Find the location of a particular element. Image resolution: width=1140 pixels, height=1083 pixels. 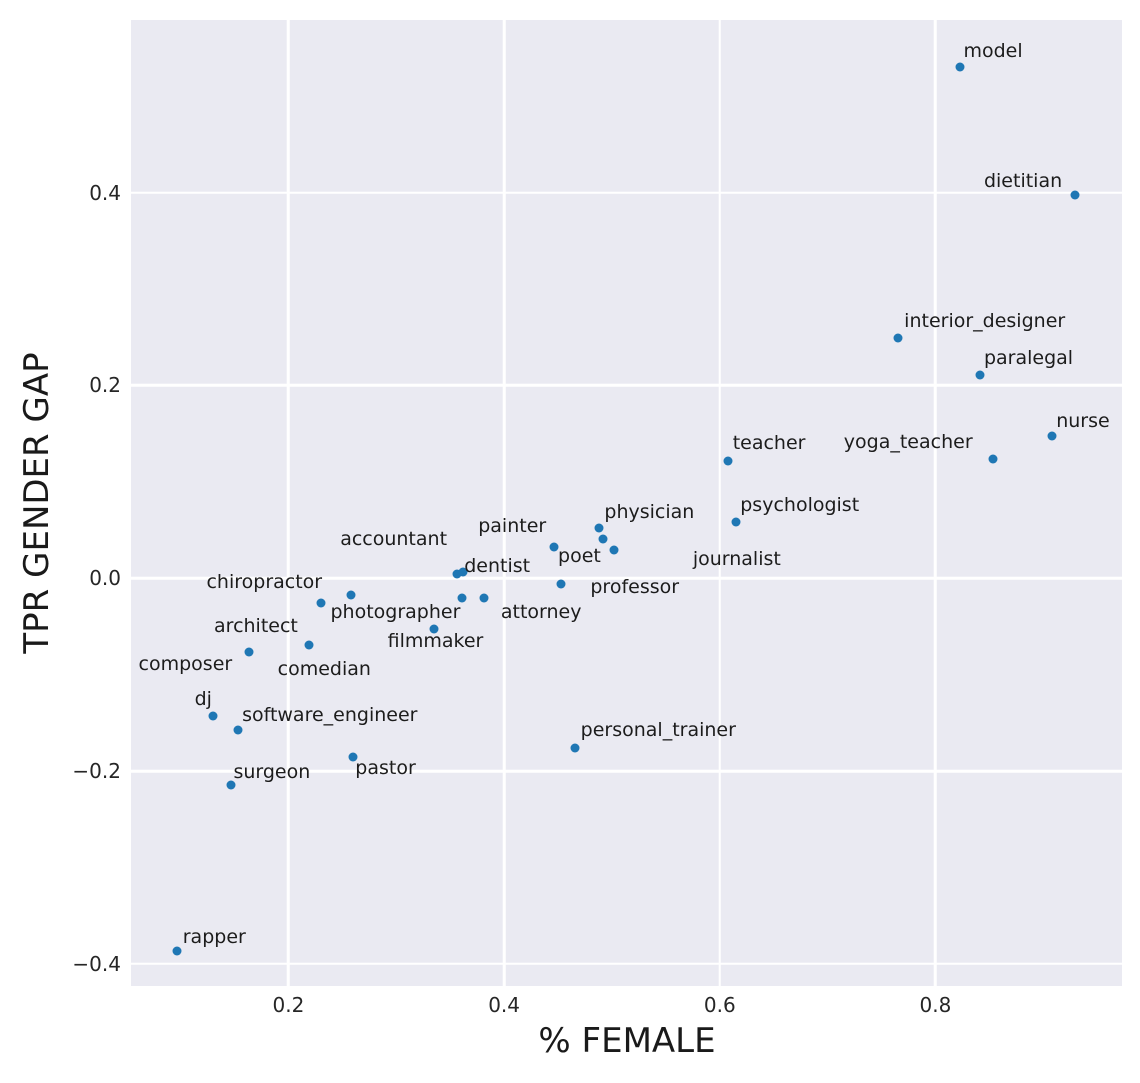

point-label: yoga_teacher is located at coordinates (908, 442).